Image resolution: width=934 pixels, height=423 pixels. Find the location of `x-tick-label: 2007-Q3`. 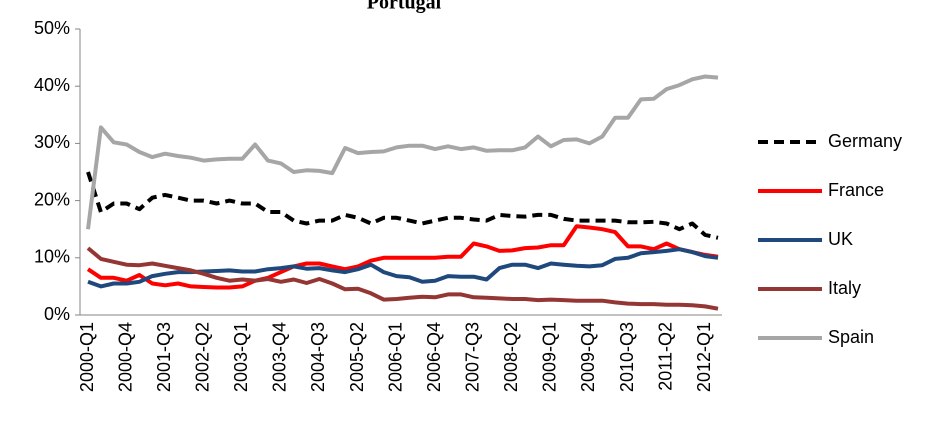

x-tick-label: 2007-Q3 is located at coordinates (472, 357).